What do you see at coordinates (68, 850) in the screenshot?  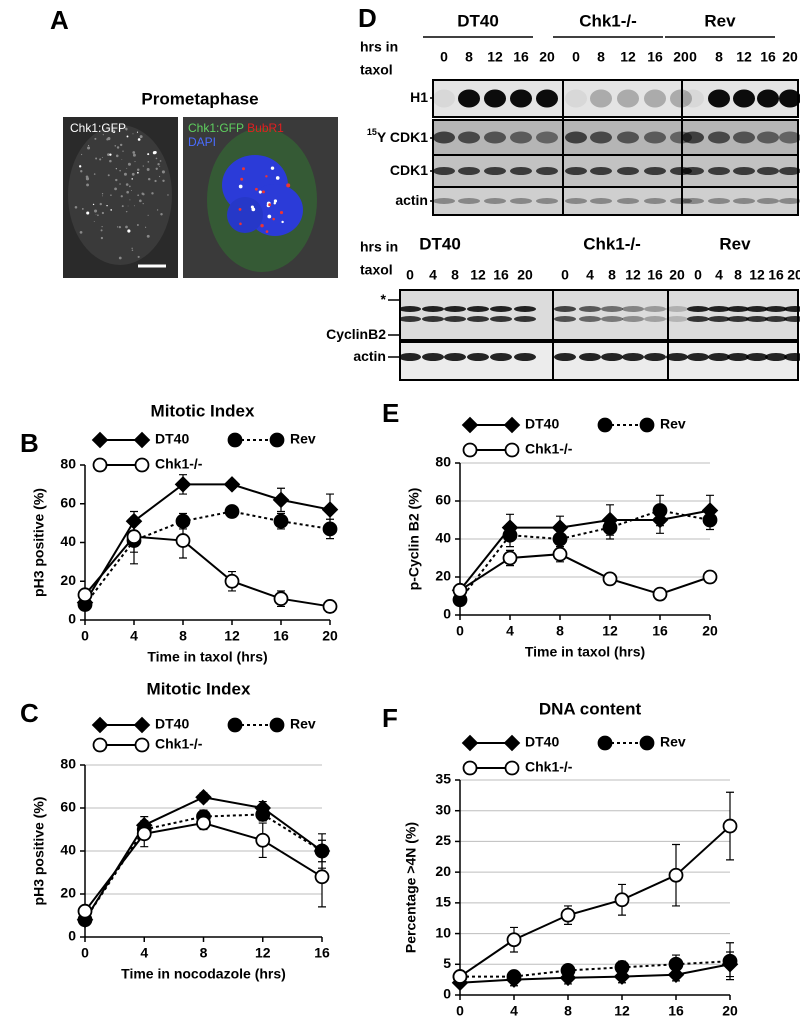 I see `y-tick-label: 40` at bounding box center [68, 850].